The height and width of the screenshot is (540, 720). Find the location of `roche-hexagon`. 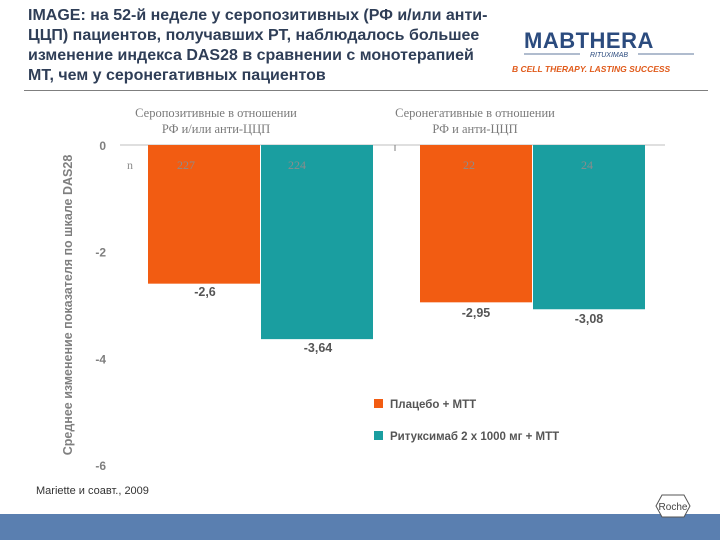

roche-hexagon is located at coordinates (673, 506).